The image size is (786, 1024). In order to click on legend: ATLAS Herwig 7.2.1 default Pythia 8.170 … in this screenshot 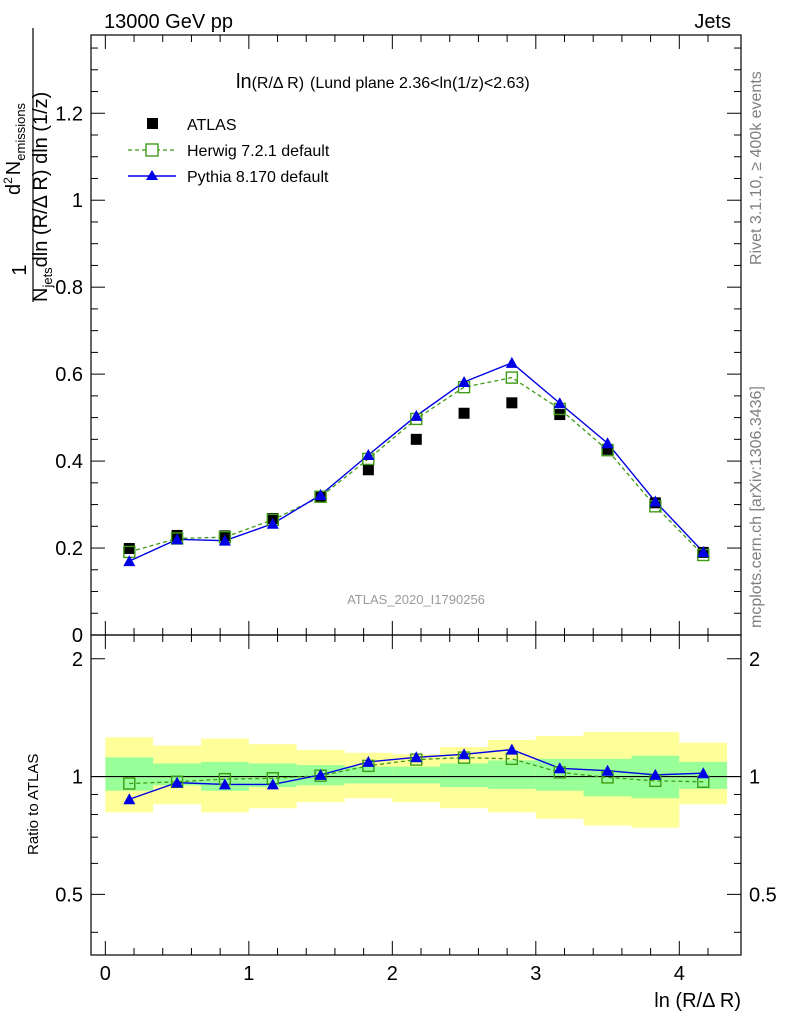, I will do `click(229, 151)`.